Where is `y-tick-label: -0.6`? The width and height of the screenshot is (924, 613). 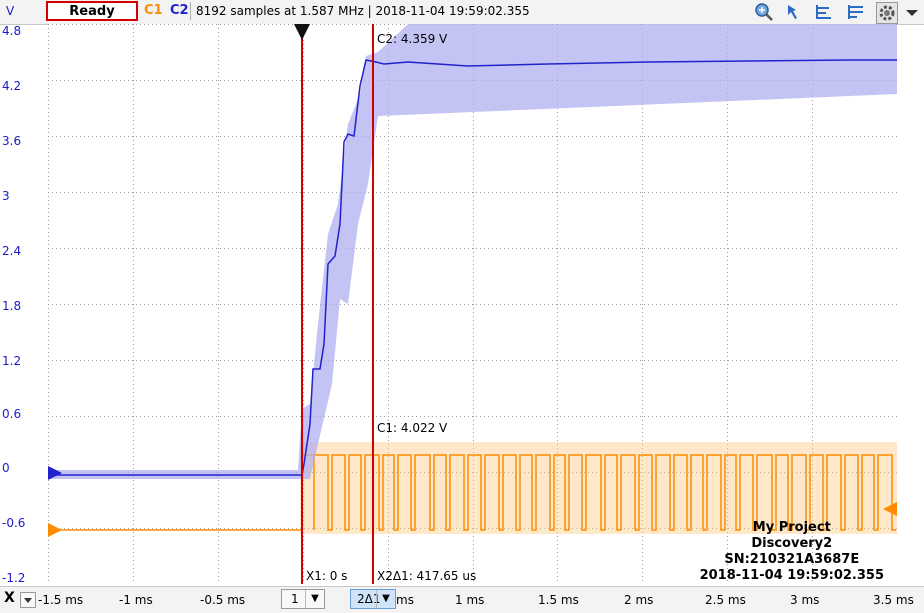 y-tick-label: -0.6 is located at coordinates (14, 523).